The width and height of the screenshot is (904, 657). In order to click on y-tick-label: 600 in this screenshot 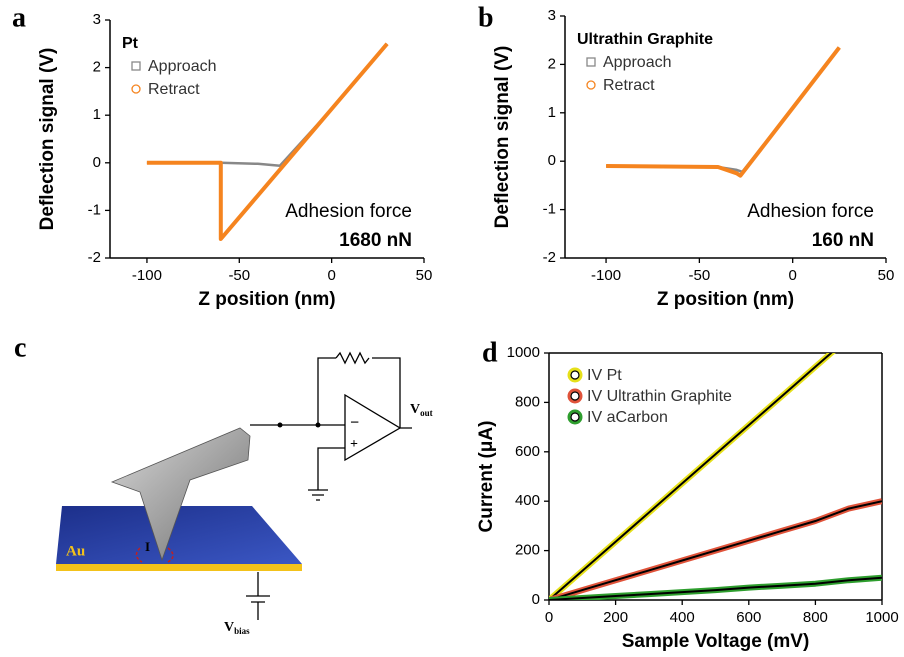, I will do `click(527, 451)`.